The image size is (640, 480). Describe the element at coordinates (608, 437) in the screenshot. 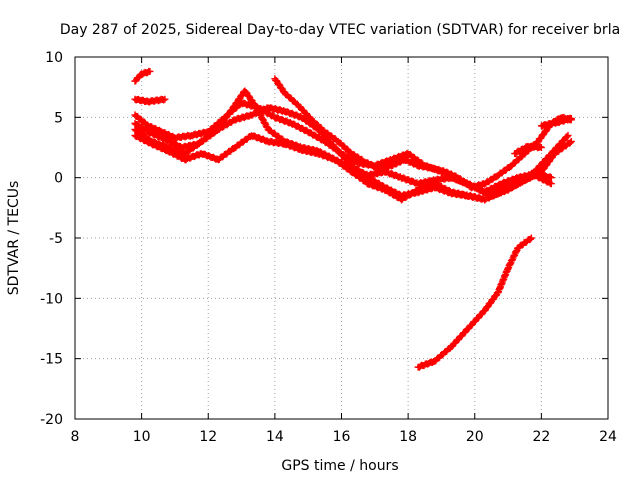

I see `x-tick-label: 24` at that location.